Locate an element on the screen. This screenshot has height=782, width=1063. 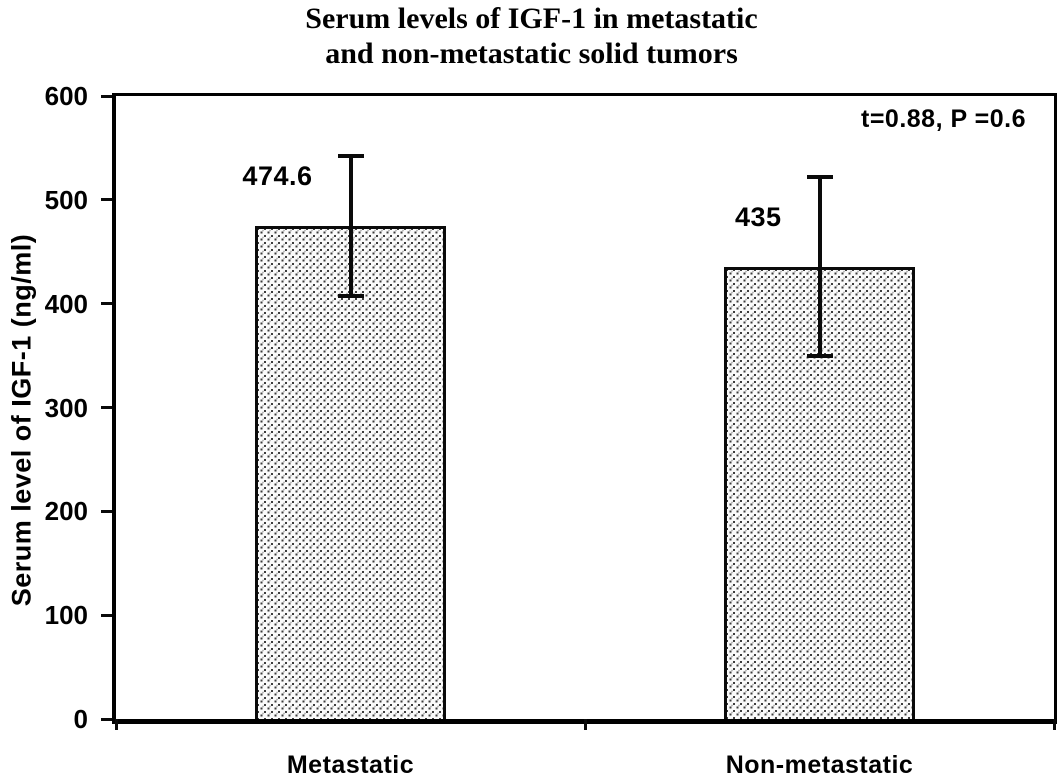
y-tick-label: 100 is located at coordinates (66, 615).